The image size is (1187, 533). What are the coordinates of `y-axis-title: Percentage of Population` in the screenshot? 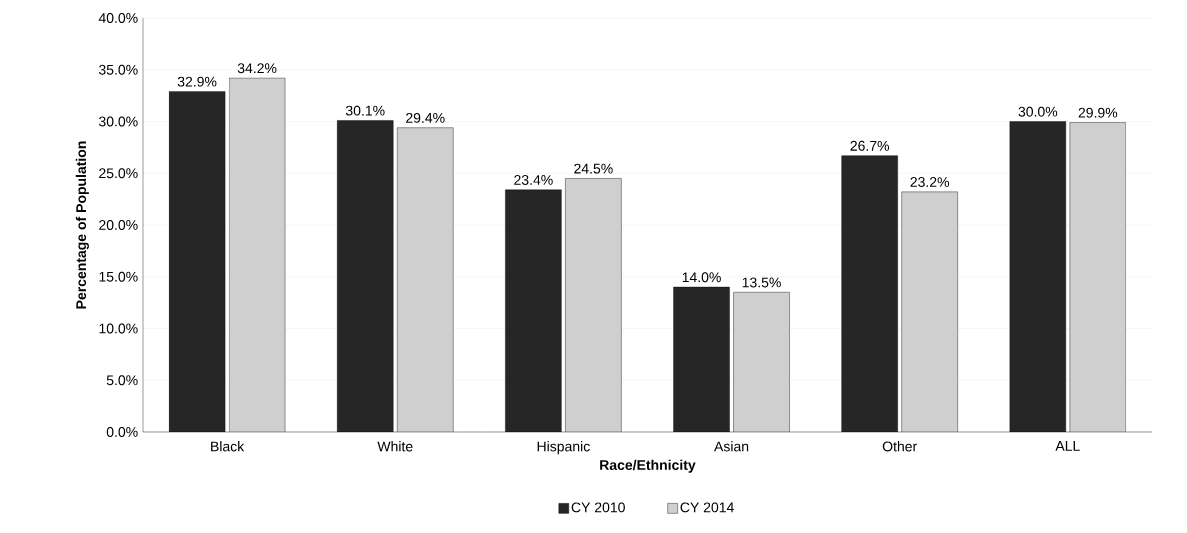 It's located at (82, 225).